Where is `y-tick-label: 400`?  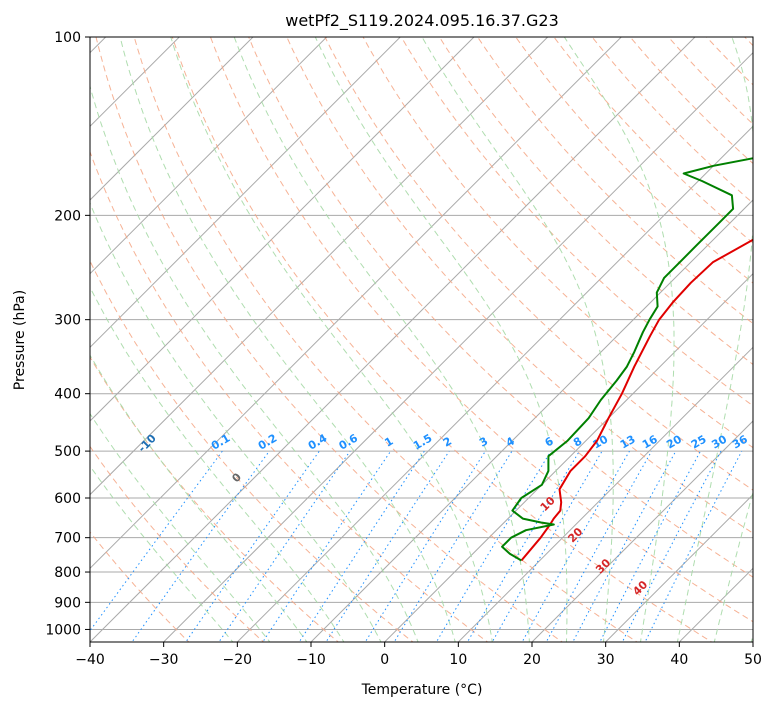
y-tick-label: 400 is located at coordinates (67, 395).